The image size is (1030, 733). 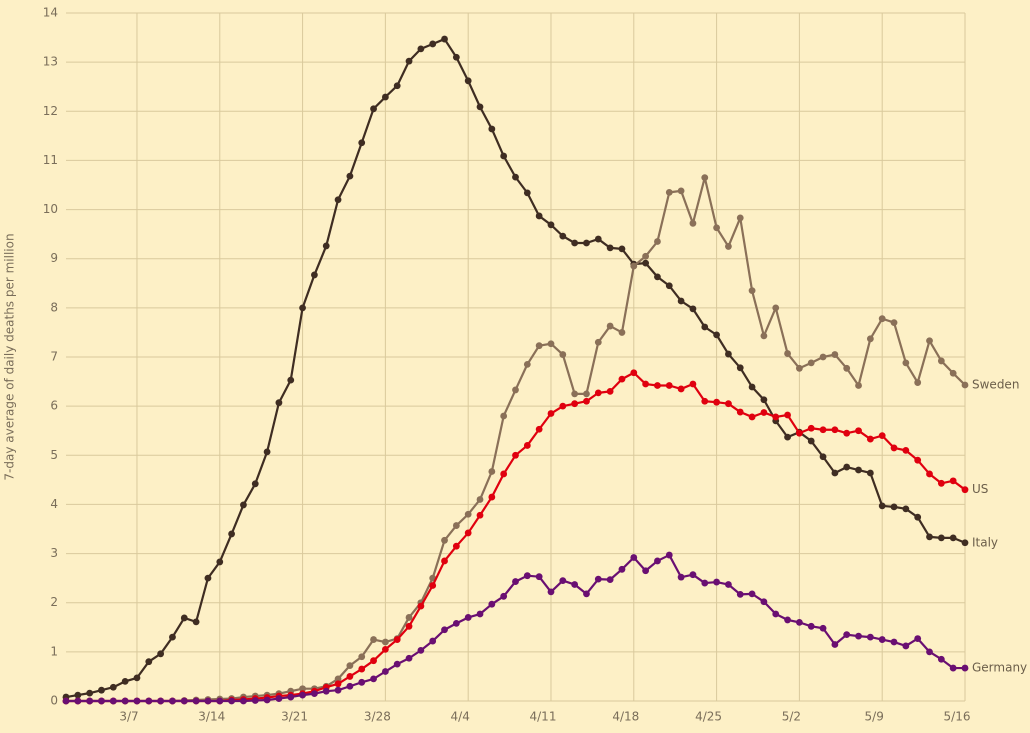 What do you see at coordinates (54, 651) in the screenshot?
I see `y-tick-label: 1` at bounding box center [54, 651].